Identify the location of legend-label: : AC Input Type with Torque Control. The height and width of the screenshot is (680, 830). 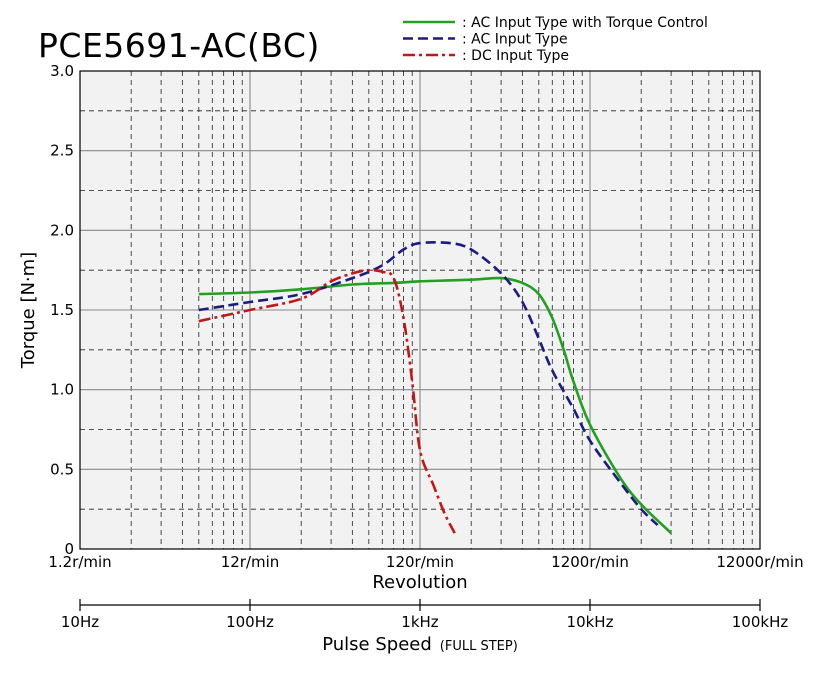
(585, 23).